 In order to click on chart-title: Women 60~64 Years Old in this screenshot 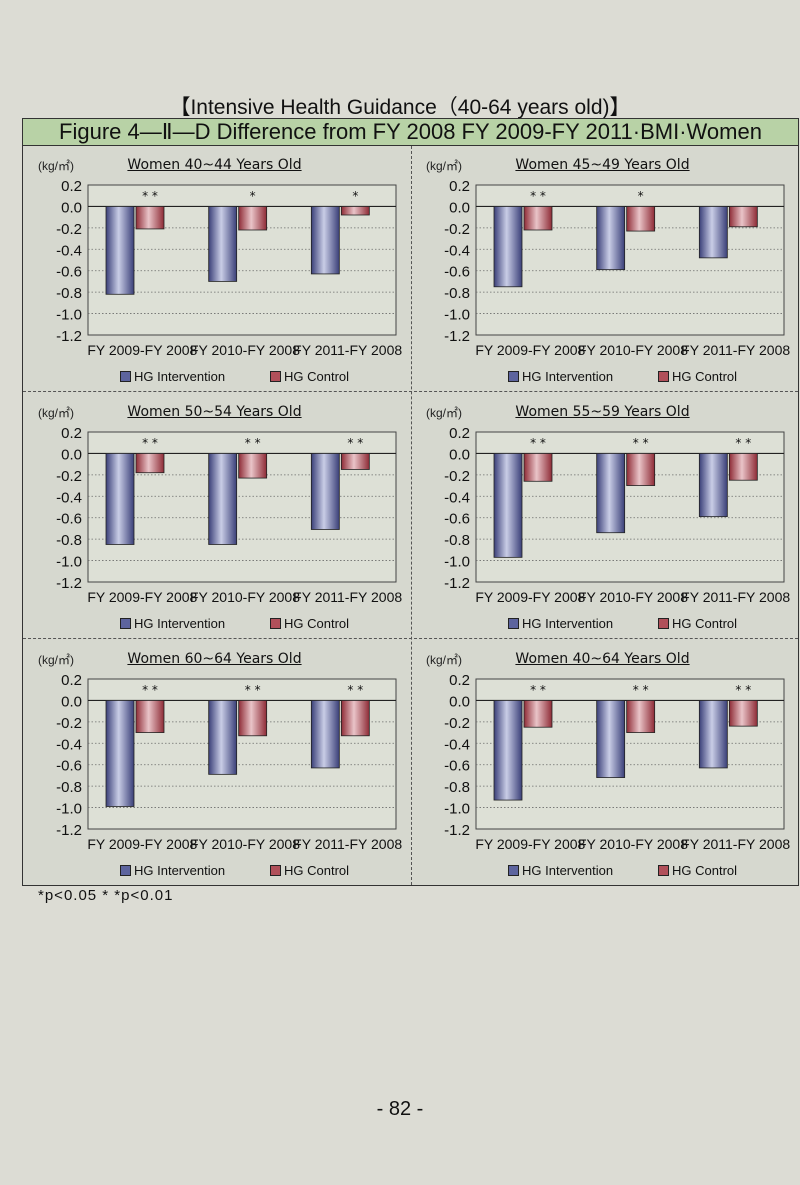, I will do `click(214, 659)`.